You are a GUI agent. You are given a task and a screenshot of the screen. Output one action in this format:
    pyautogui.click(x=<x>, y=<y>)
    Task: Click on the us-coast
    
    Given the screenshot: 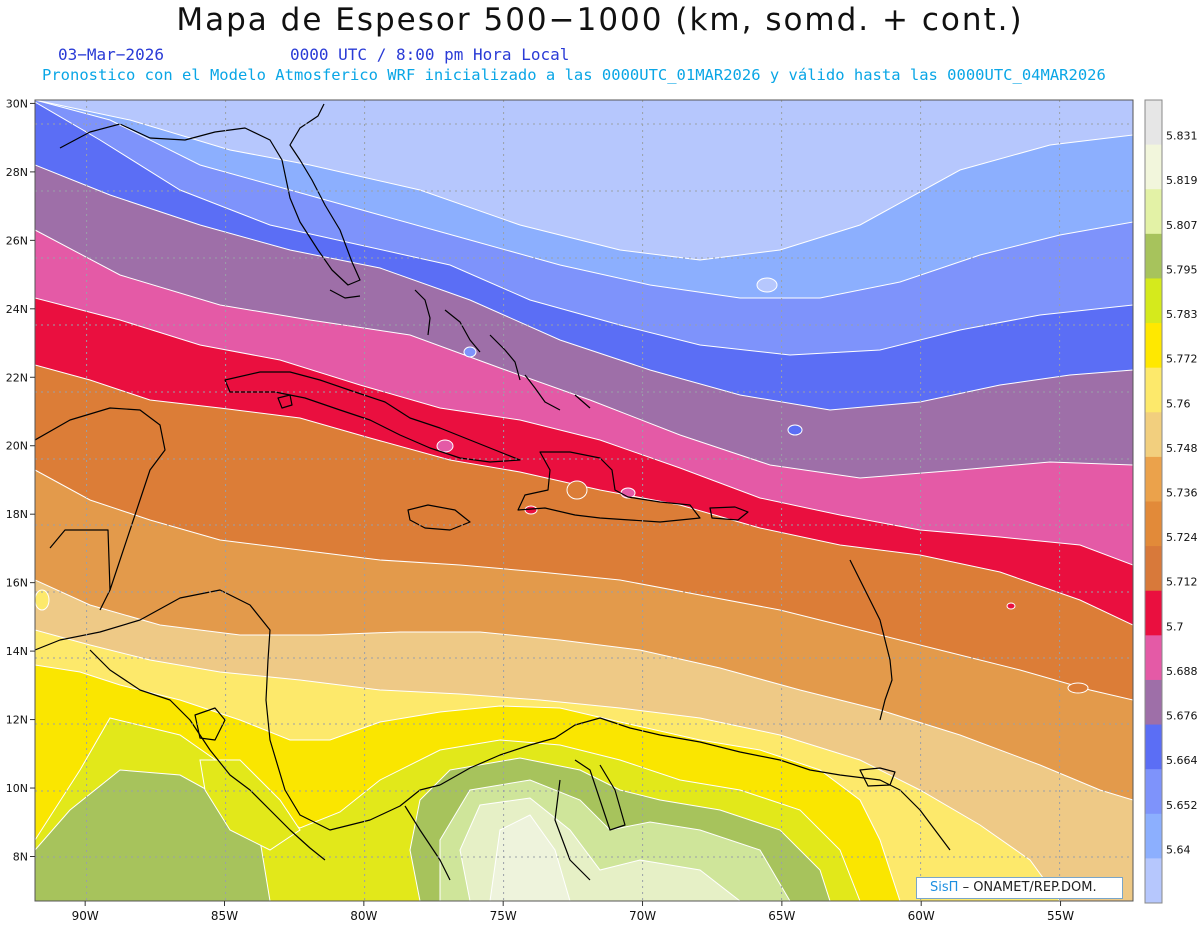 What is the action you would take?
    pyautogui.click(x=210, y=194)
    